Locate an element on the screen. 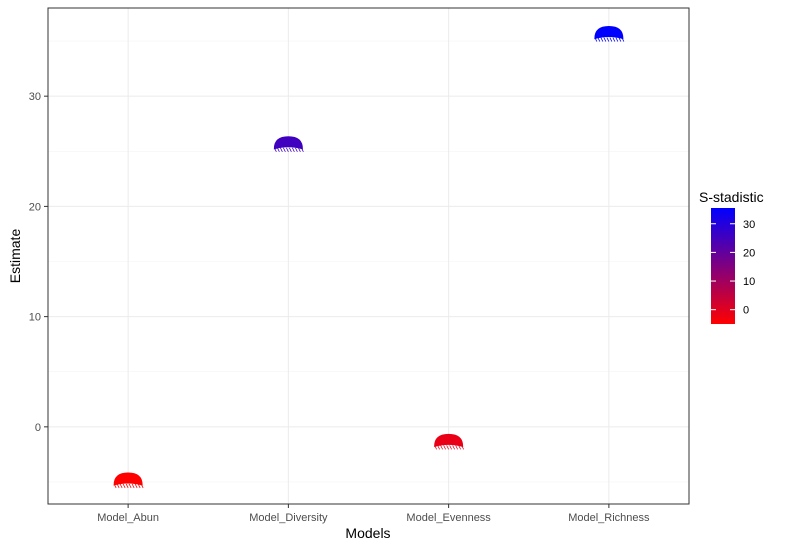  legend-ticks: 0 10 20 30 is located at coordinates (733, 268).